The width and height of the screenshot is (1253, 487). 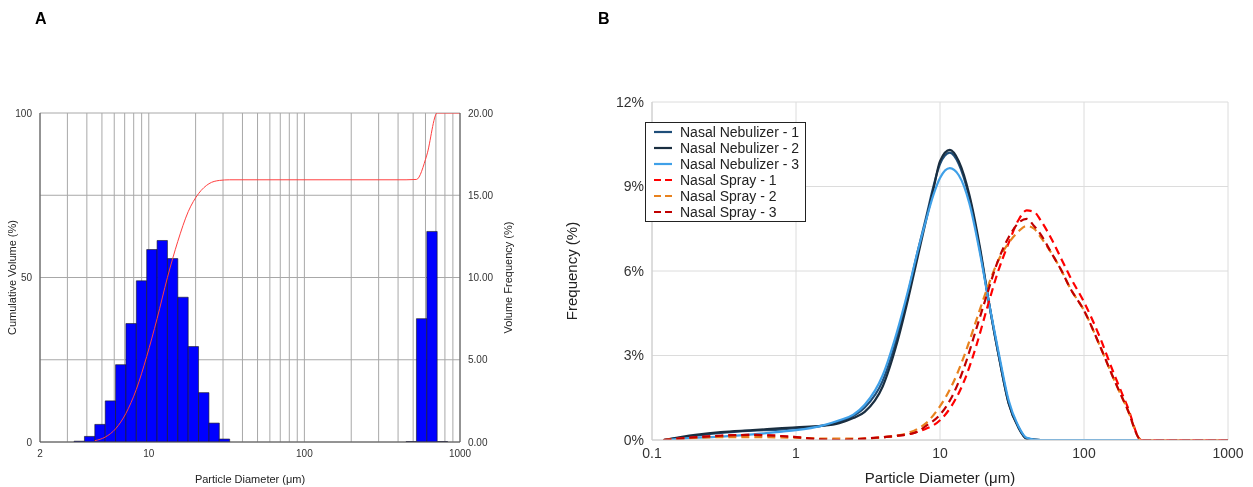 What do you see at coordinates (24, 113) in the screenshot?
I see `y-tick-label: 100` at bounding box center [24, 113].